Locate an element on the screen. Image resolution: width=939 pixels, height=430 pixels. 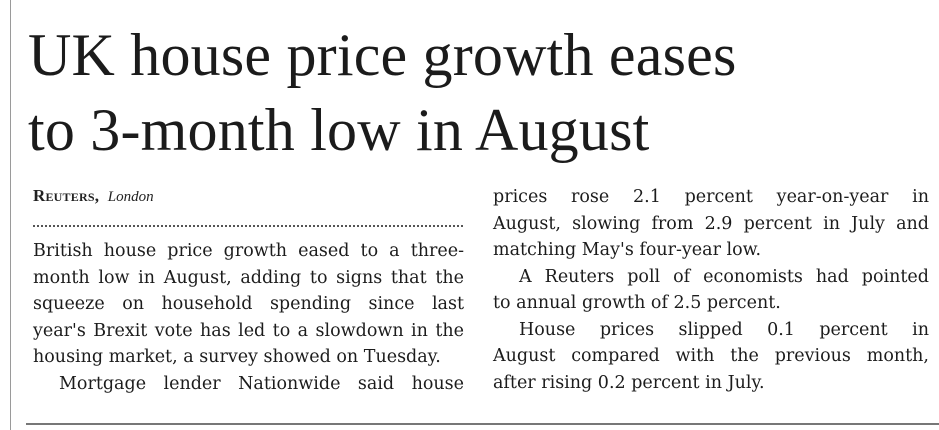
headline-line-2: to 3-month low in August is located at coordinates (339, 130).